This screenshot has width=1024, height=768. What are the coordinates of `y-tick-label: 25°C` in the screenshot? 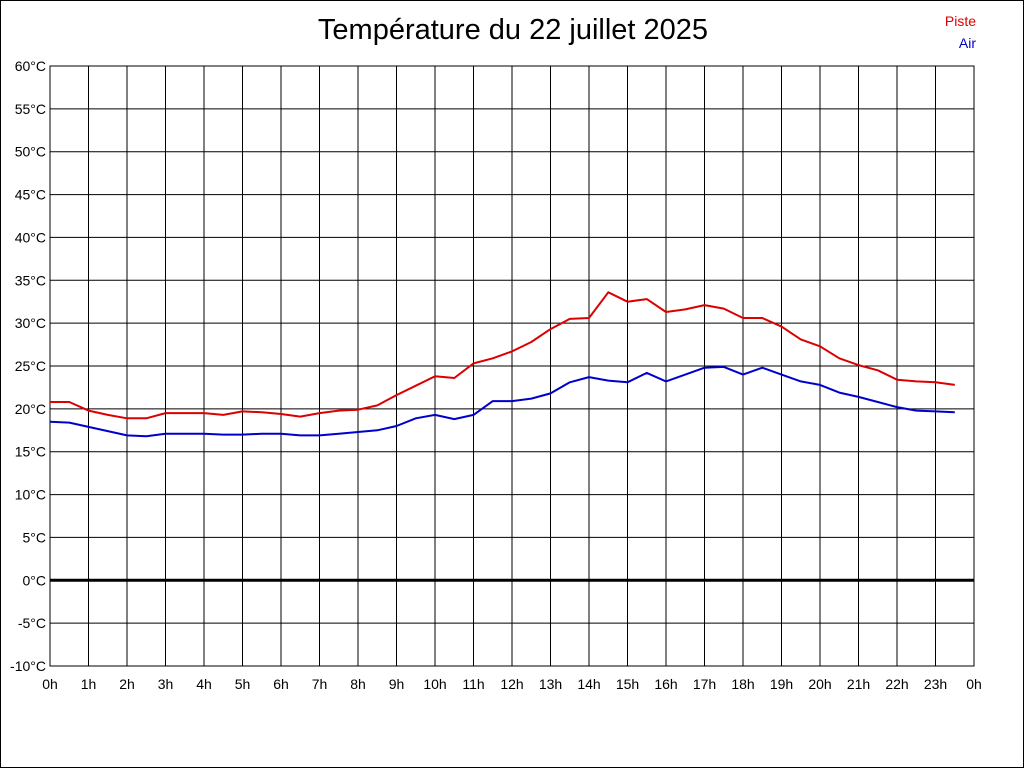 It's located at (30, 366).